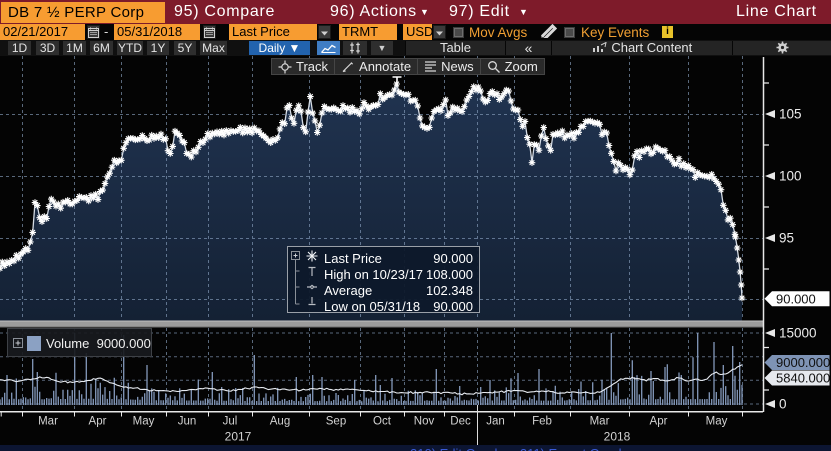 The width and height of the screenshot is (831, 451). Describe the element at coordinates (460, 422) in the screenshot. I see `svg-text: Dec` at that location.